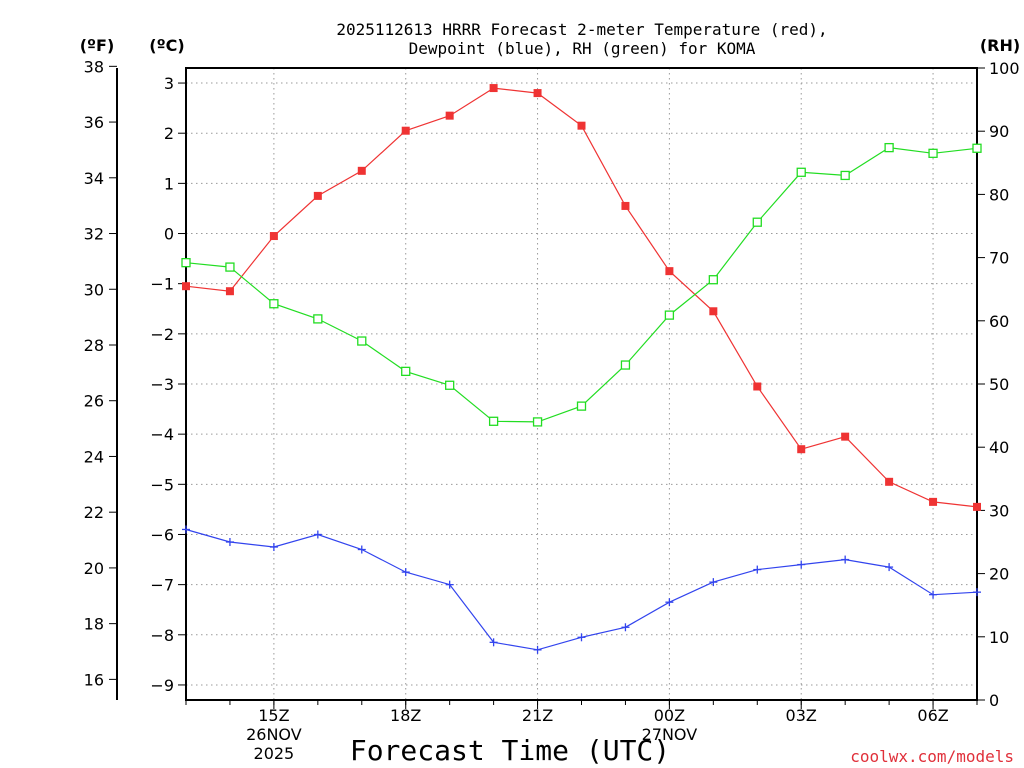 The height and width of the screenshot is (768, 1024). What do you see at coordinates (999, 447) in the screenshot?
I see `rh-tick-label: 40` at bounding box center [999, 447].